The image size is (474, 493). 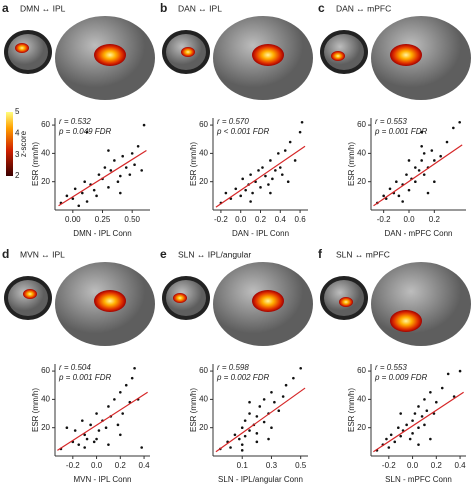 I want to click on x-tick-label: 0.5, so click(x=301, y=465).